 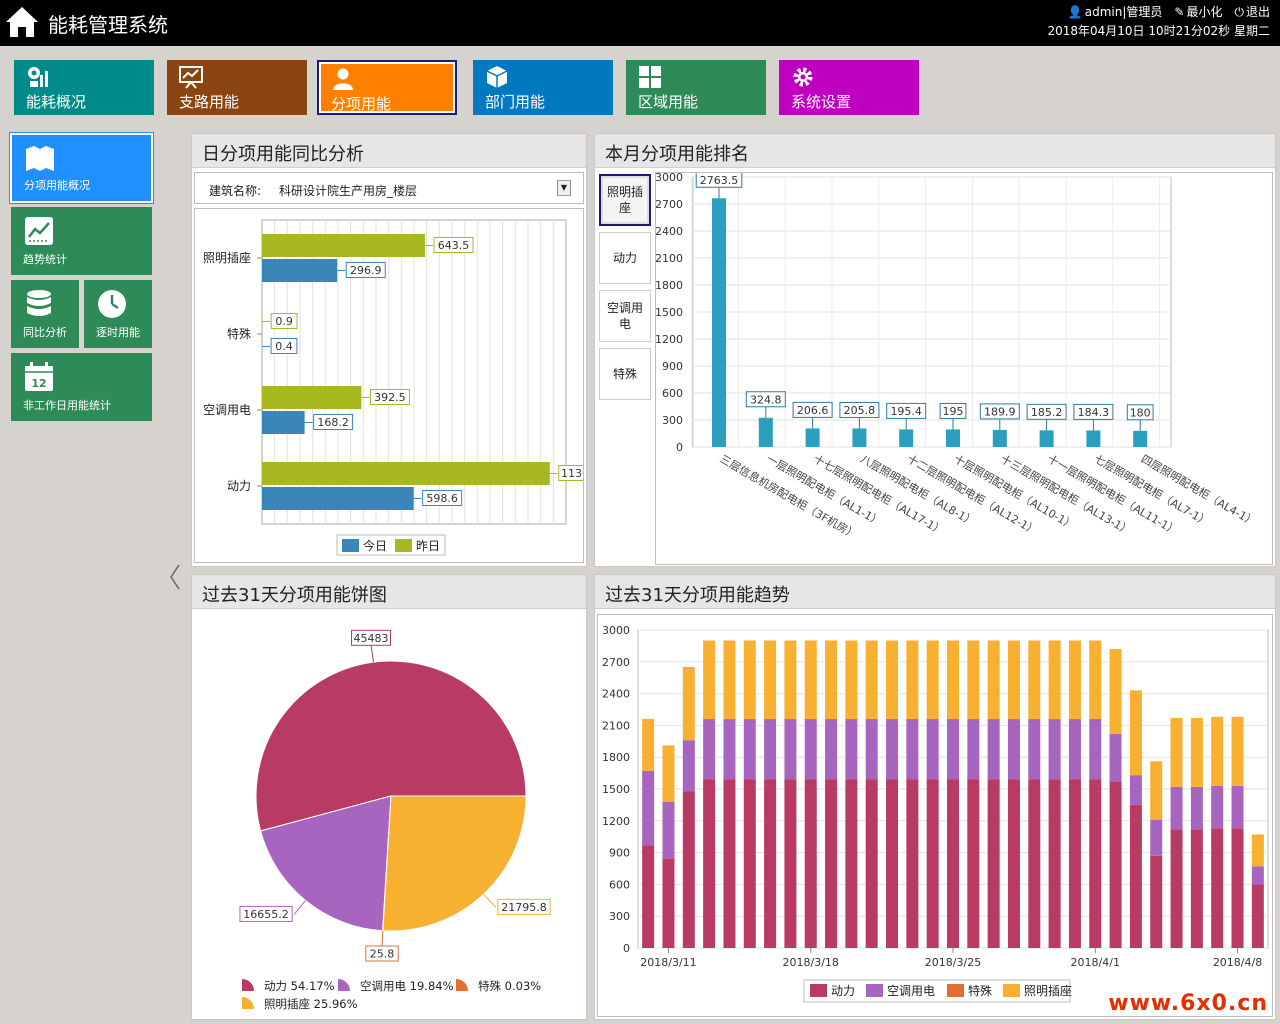 I want to click on logout-button: ⏻ 退出, so click(x=1252, y=12).